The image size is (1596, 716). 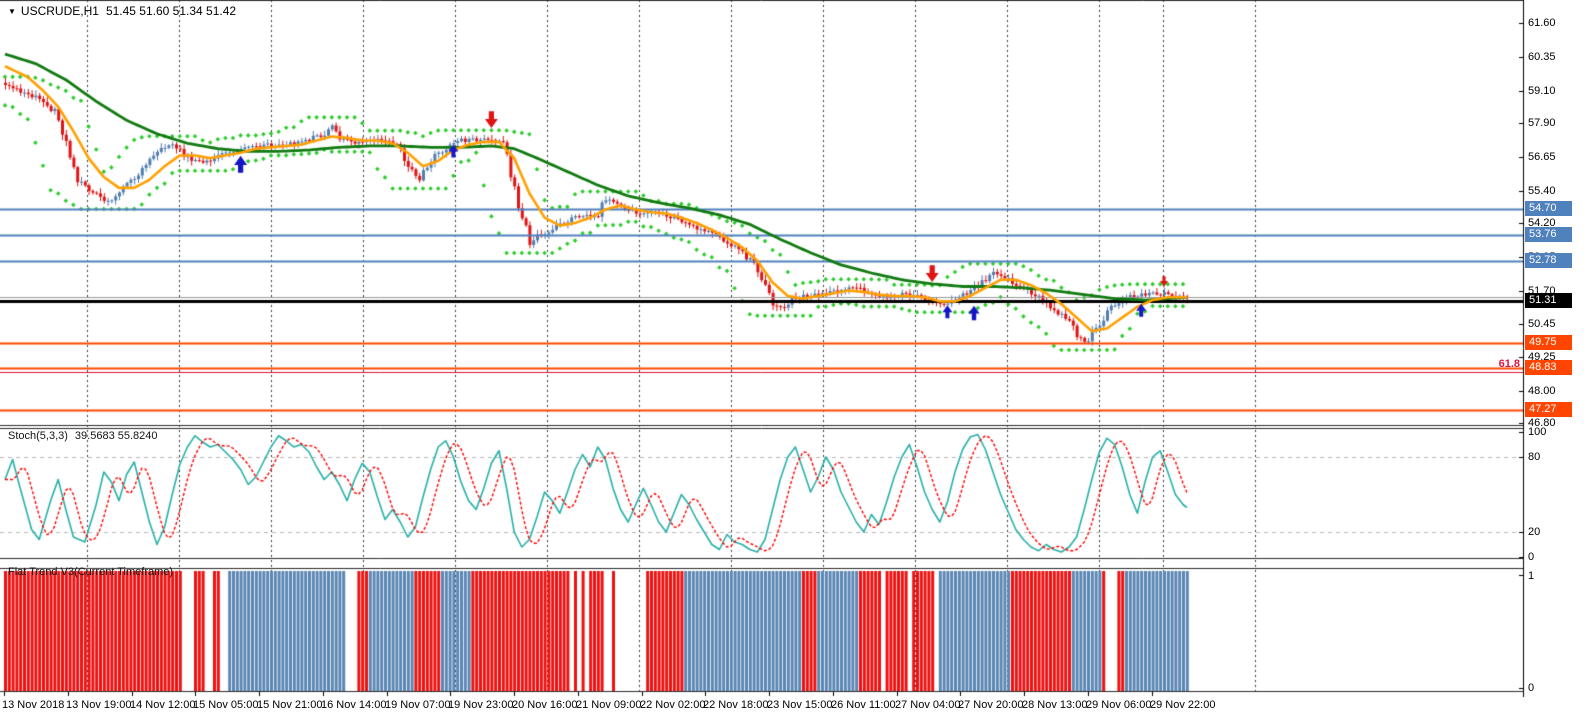 What do you see at coordinates (1537, 432) in the screenshot?
I see `stoch-axis-tick-label: 100` at bounding box center [1537, 432].